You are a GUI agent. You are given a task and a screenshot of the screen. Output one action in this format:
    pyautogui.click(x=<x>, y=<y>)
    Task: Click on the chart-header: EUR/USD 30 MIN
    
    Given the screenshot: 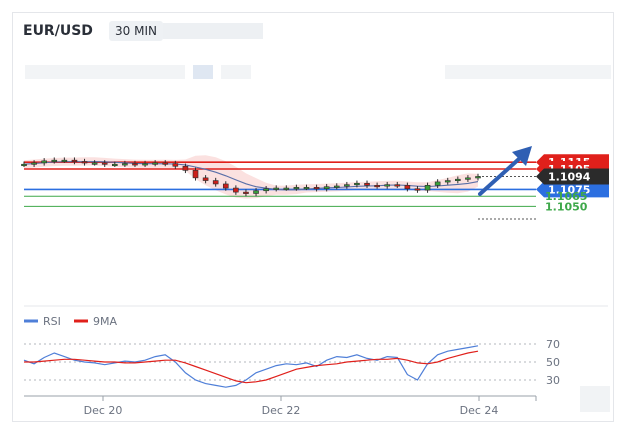 What is the action you would take?
    pyautogui.click(x=313, y=32)
    